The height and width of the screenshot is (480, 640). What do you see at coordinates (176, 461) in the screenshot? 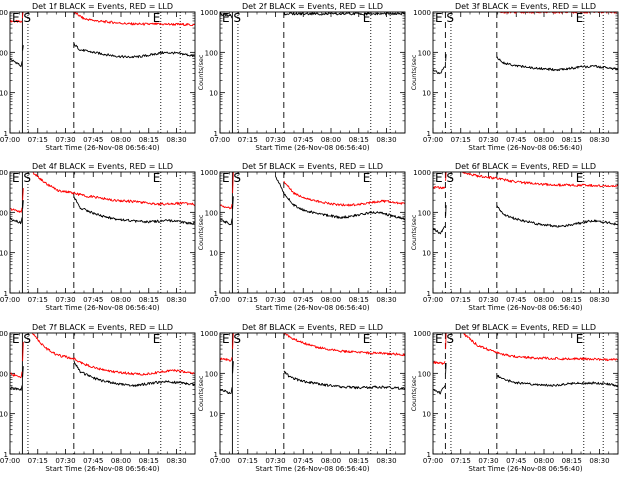
I see `x-tick-label: 08:30` at bounding box center [176, 461].